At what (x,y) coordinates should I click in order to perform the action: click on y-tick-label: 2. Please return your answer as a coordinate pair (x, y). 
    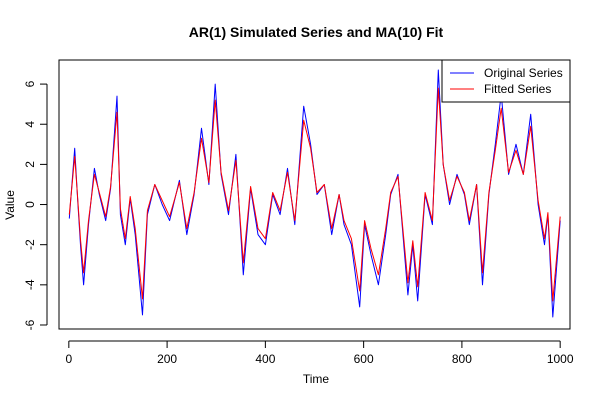
    Looking at the image, I should click on (30, 164).